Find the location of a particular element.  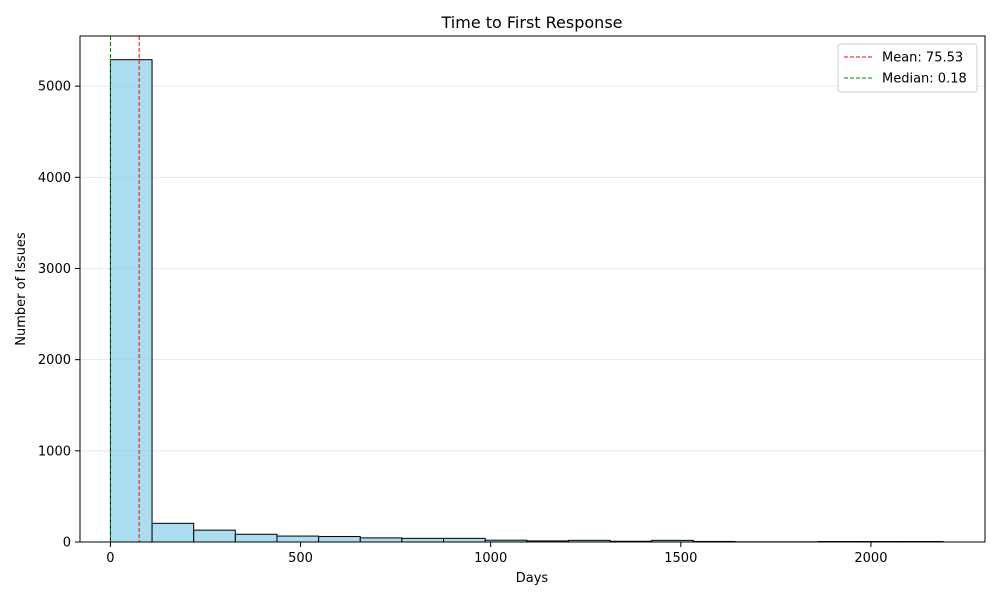

x-tick-label: 2000 is located at coordinates (870, 558).